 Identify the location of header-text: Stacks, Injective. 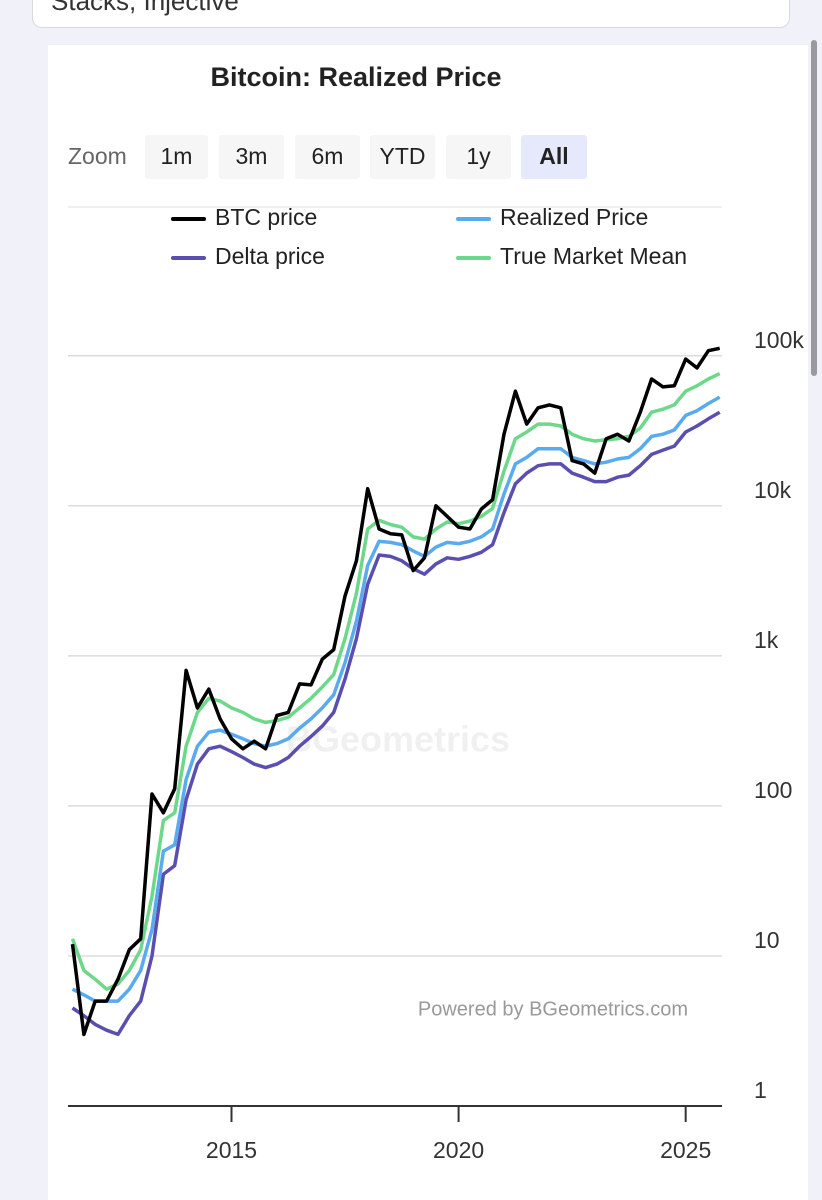
(145, 8).